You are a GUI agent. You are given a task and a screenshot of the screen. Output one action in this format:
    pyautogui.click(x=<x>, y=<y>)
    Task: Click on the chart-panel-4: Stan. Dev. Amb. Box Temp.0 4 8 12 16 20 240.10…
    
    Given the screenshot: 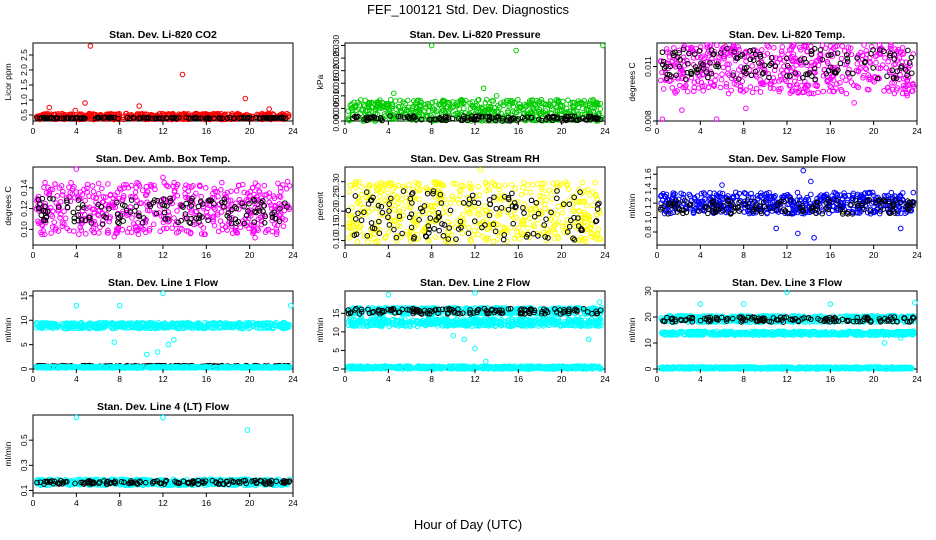 What is the action you would take?
    pyautogui.click(x=150, y=206)
    